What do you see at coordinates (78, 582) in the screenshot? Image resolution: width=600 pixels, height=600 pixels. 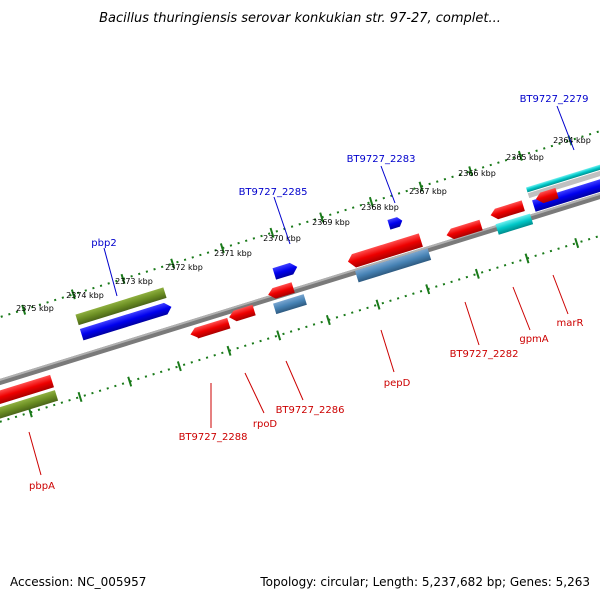 I see `accession-text: Accession: NC_005957` at bounding box center [78, 582].